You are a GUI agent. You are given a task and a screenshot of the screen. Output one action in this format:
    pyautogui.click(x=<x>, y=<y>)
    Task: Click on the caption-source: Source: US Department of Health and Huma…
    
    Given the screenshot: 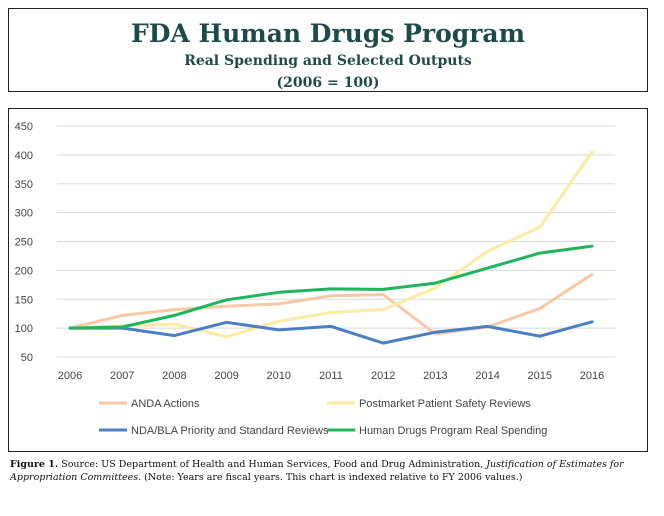 What is the action you would take?
    pyautogui.click(x=272, y=464)
    